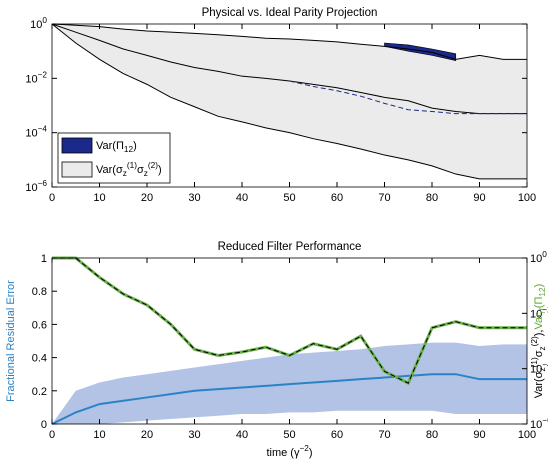 This screenshot has width=548, height=461. What do you see at coordinates (44, 425) in the screenshot?
I see `y-tick-label: 0` at bounding box center [44, 425].